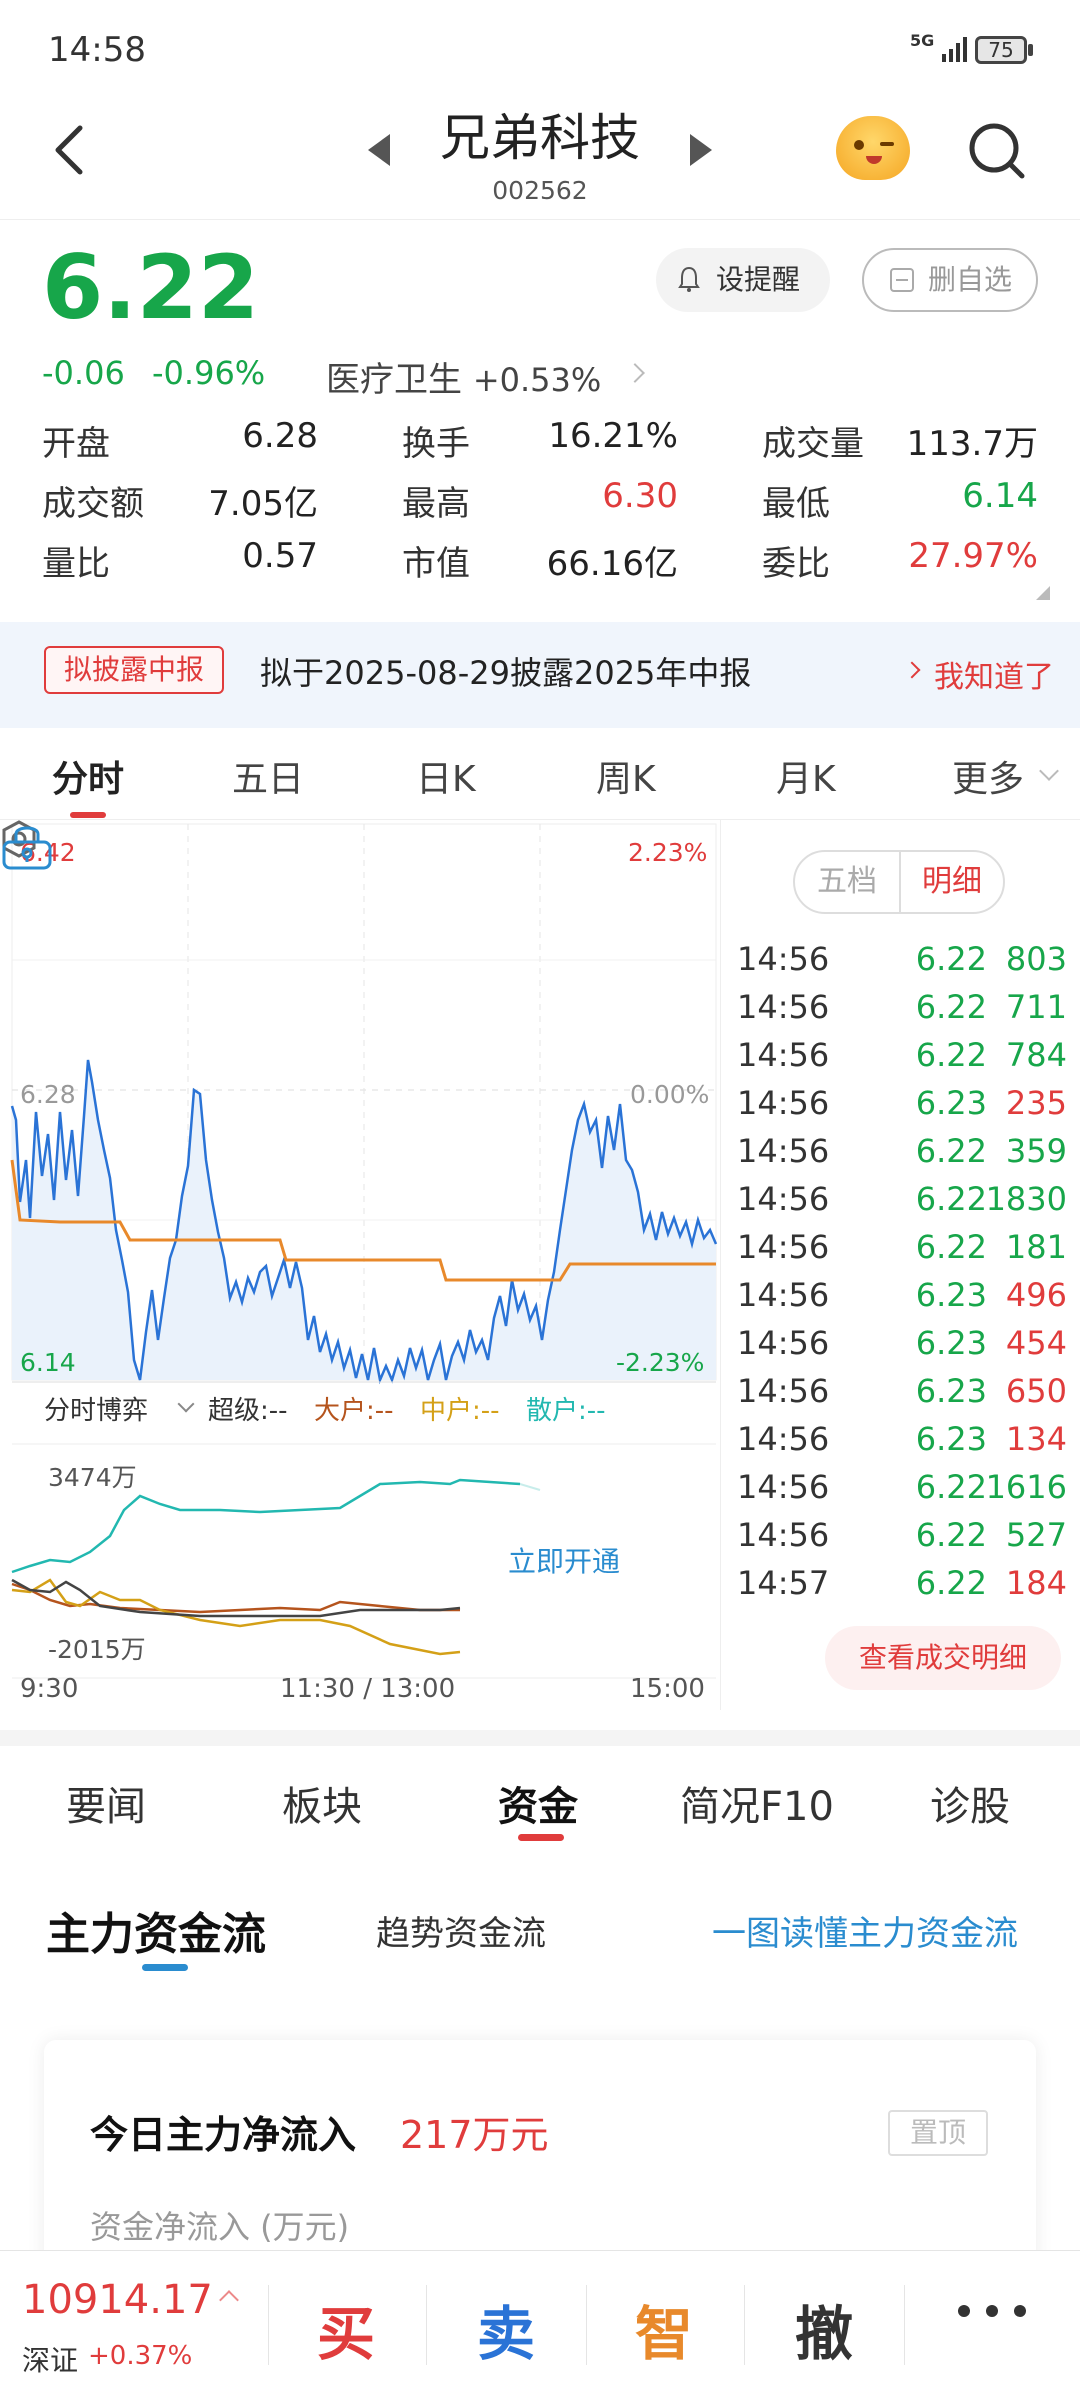 The width and height of the screenshot is (1080, 2400). I want to click on remove-watchlist-label: 删自选, so click(970, 279).